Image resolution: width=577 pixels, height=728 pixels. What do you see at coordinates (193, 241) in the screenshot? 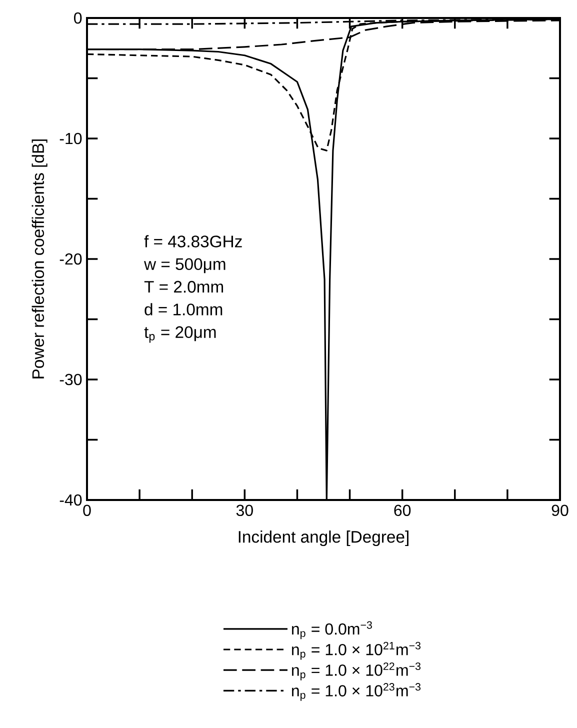
I see `annotation: f = 43.83GHz` at bounding box center [193, 241].